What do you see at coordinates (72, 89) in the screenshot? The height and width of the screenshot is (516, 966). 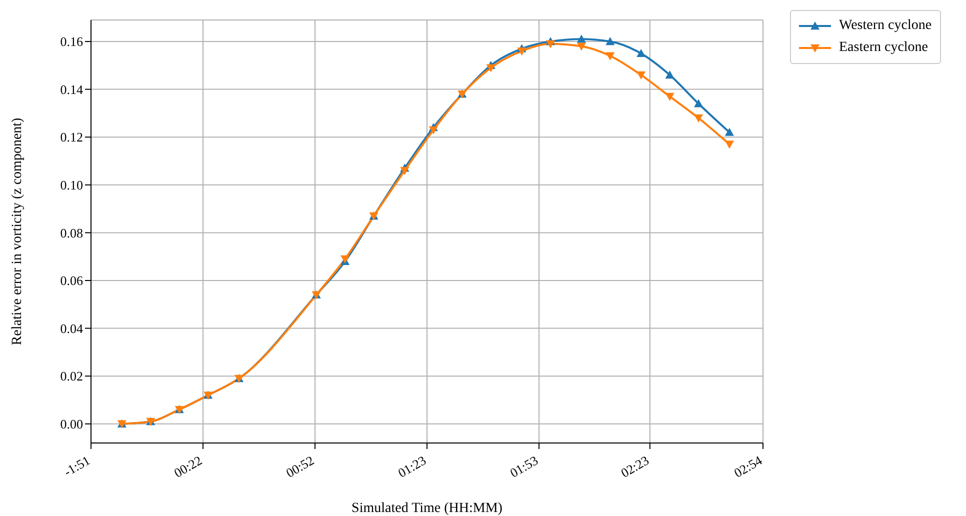 I see `y-tick-label: 0.14` at bounding box center [72, 89].